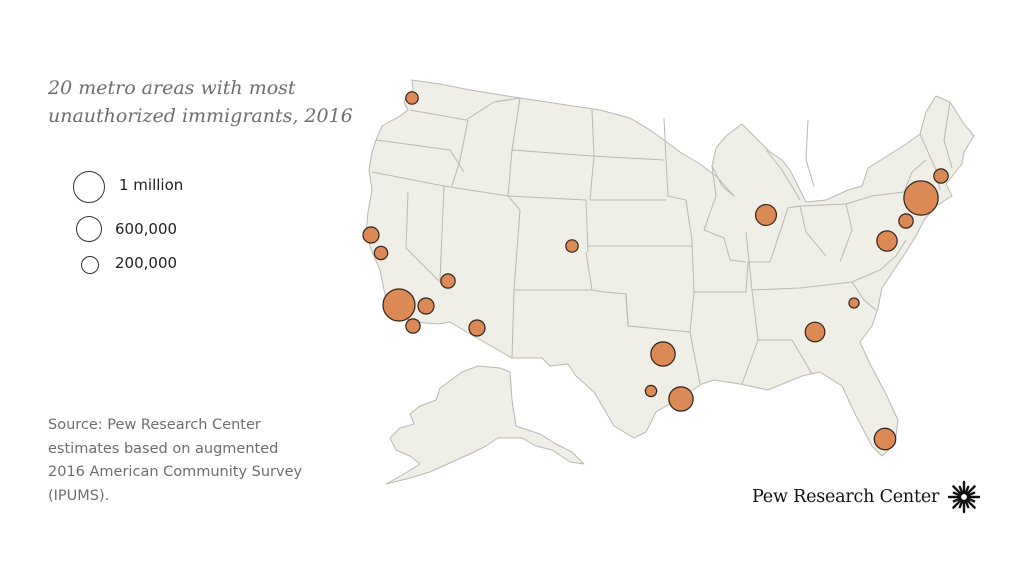 This screenshot has width=1024, height=576. I want to click on metro-bubble-los-angeles, so click(399, 305).